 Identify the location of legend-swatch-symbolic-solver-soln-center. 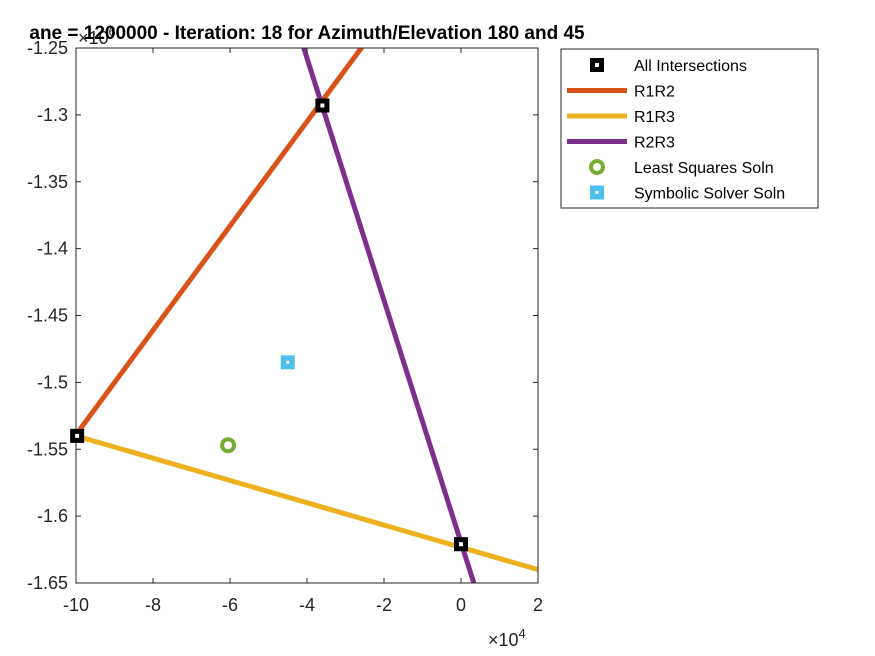
(597, 192).